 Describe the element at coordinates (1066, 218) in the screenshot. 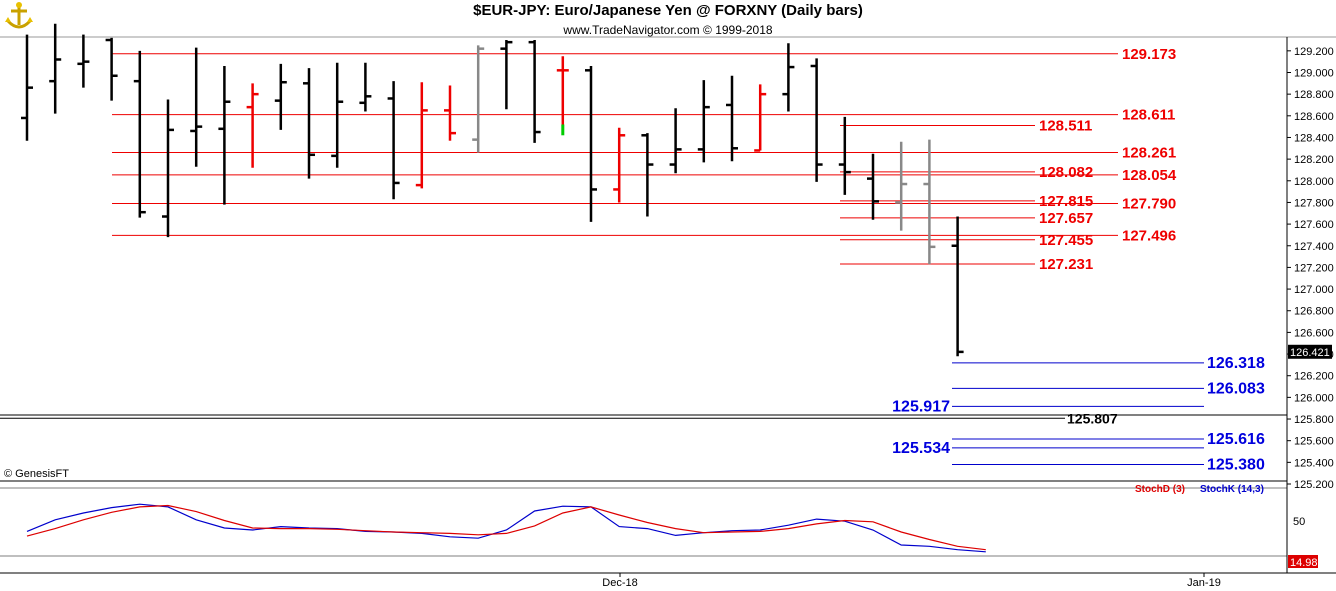

I see `level-label: 127.657` at that location.